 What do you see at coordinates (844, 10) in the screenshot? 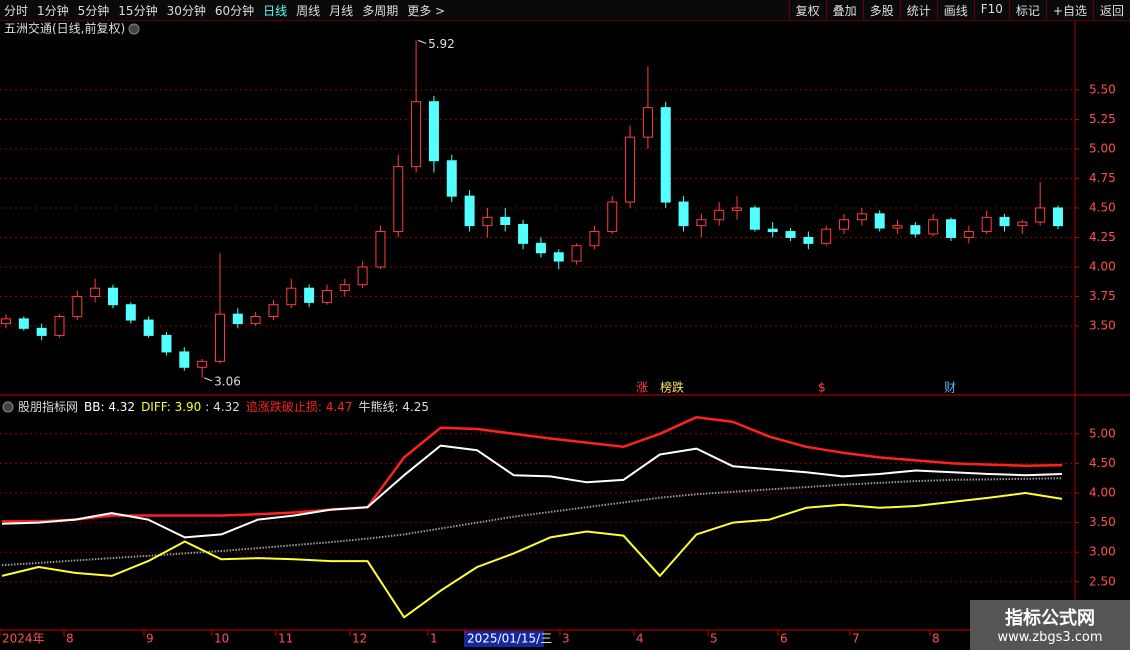
I see `tool-button: 叠加` at bounding box center [844, 10].